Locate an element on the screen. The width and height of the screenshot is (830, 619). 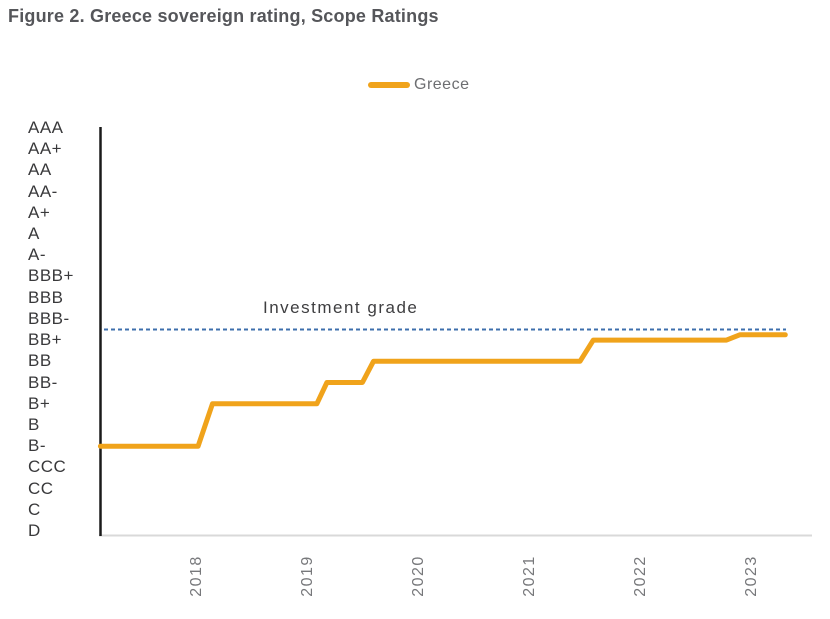
y-axis-label-bbb-plus: BBB+ is located at coordinates (51, 276).